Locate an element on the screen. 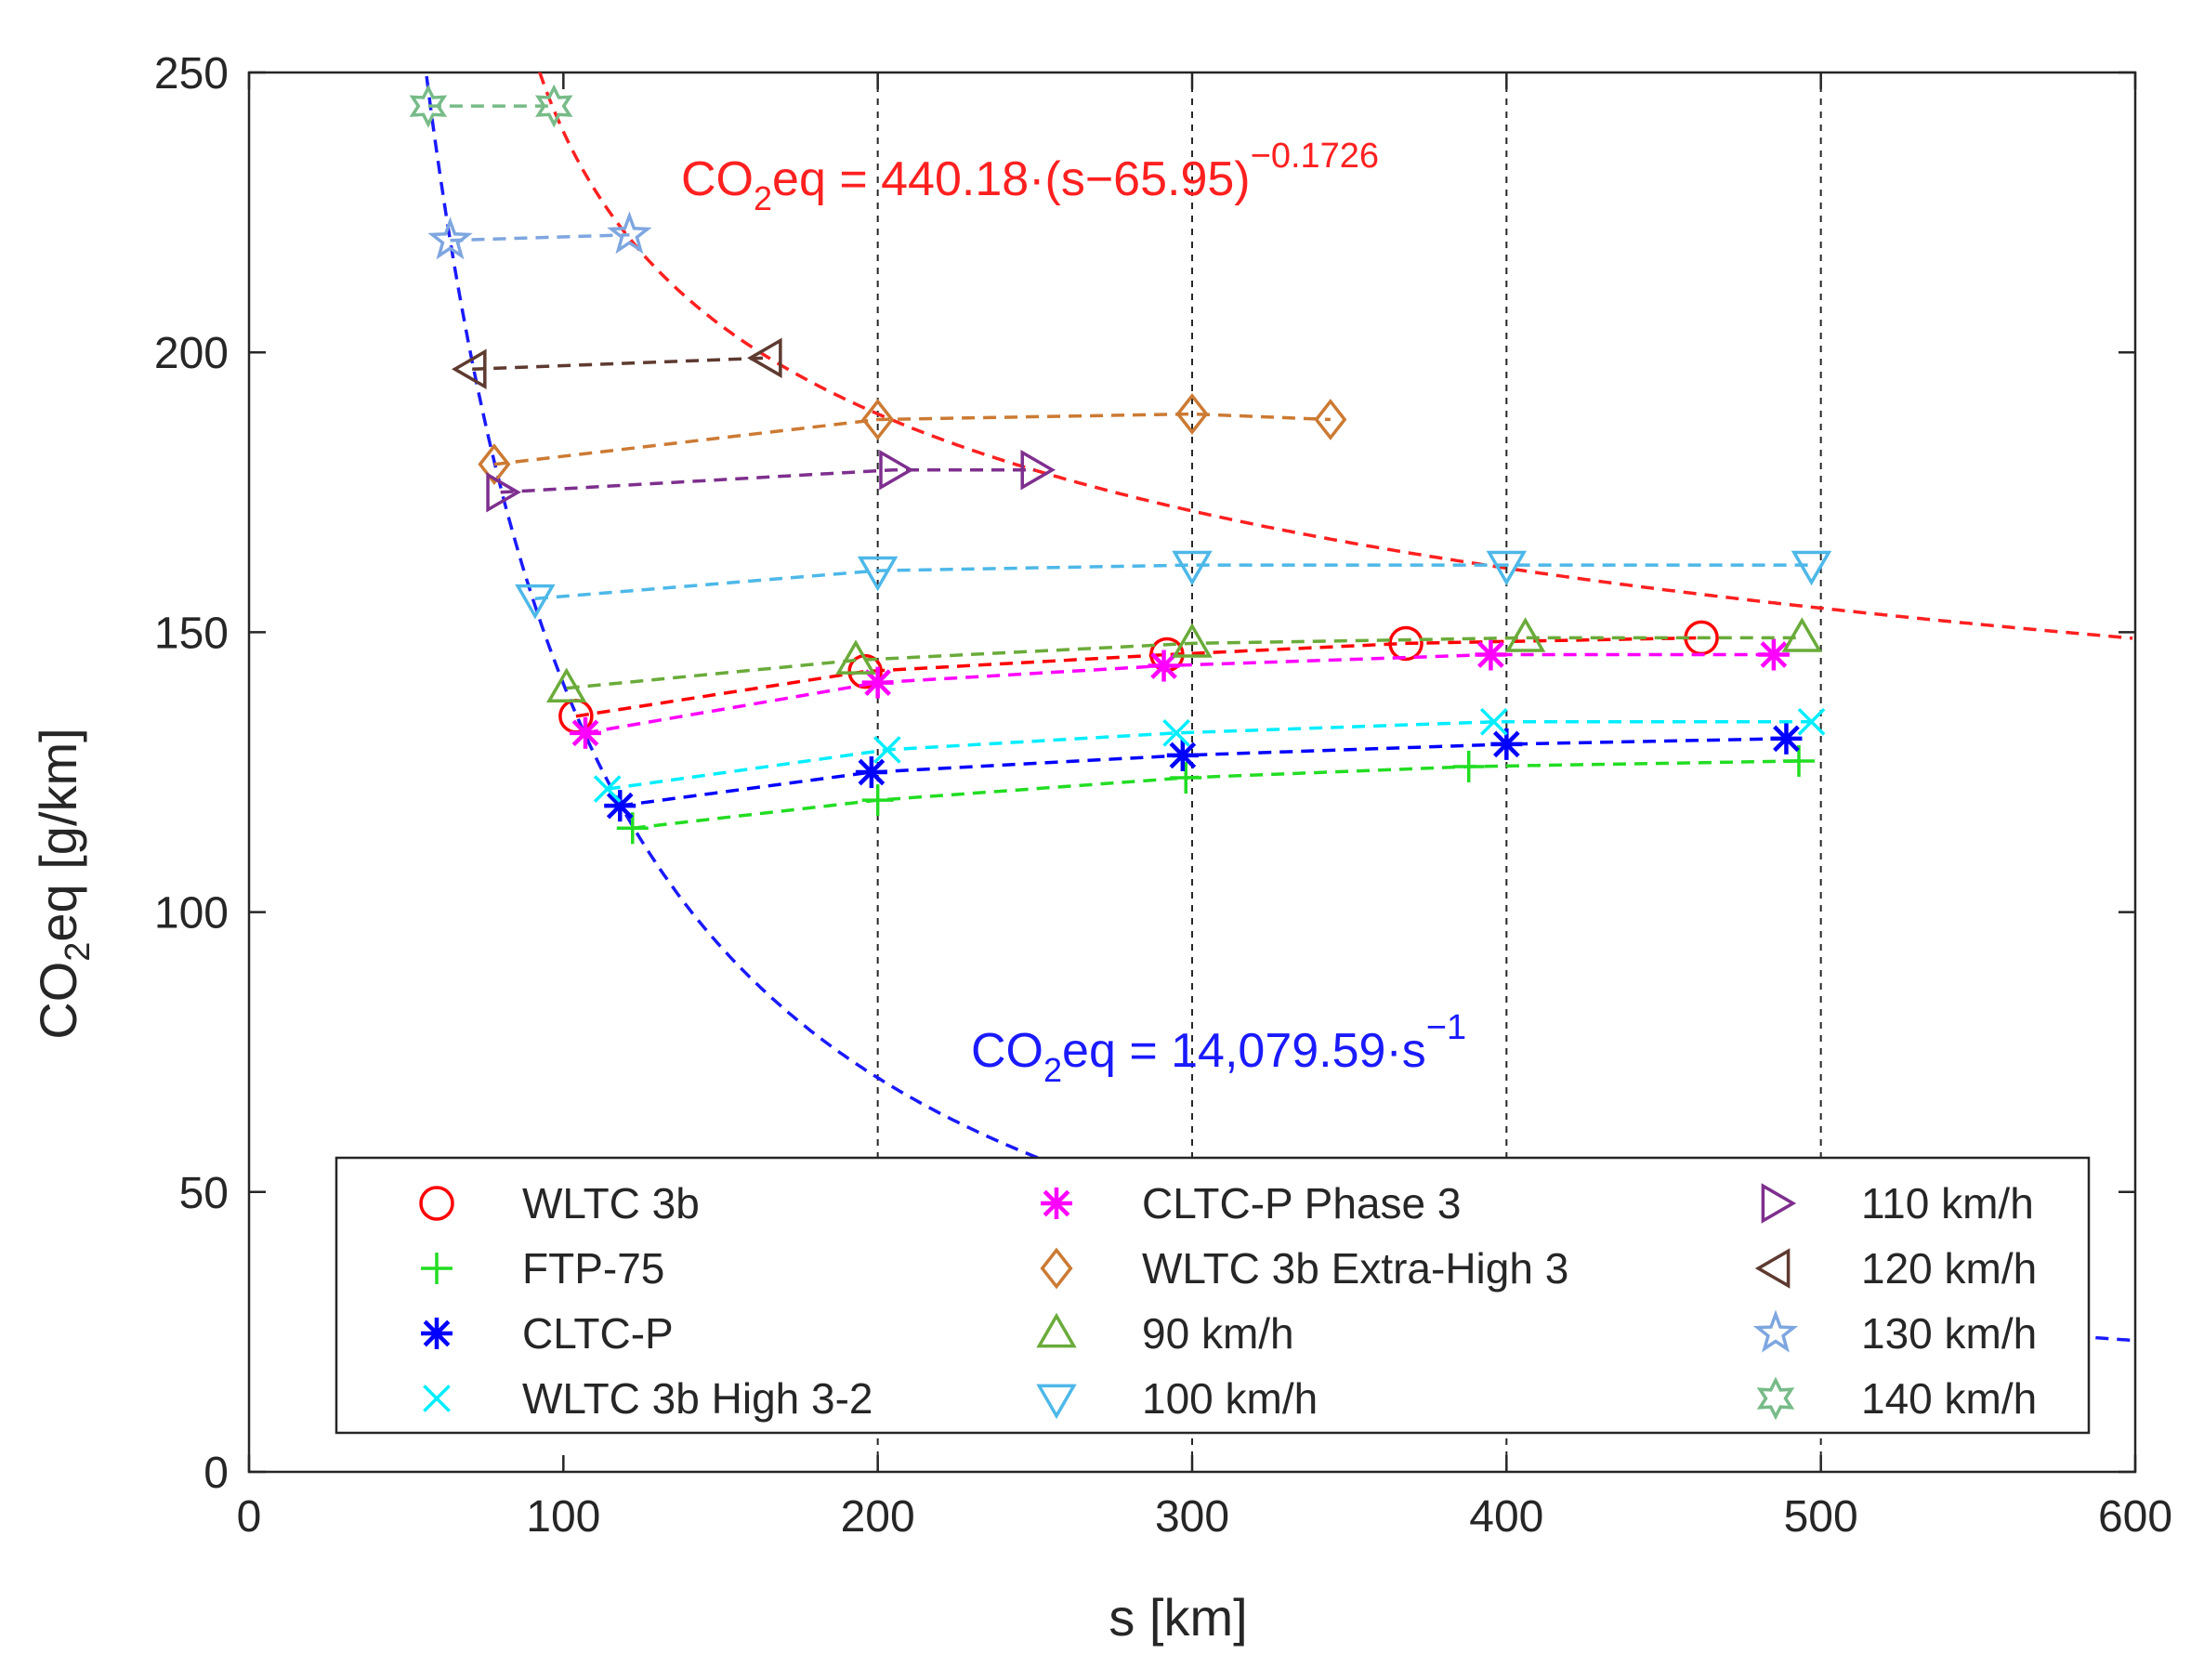 This screenshot has height=1680, width=2204. legend-label-130-km-h: 130 km/h is located at coordinates (1949, 1333).